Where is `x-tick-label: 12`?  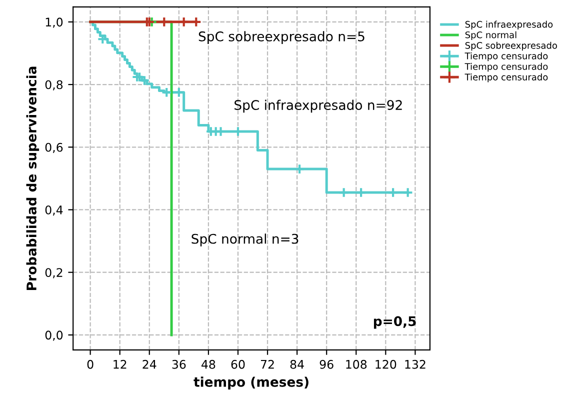
x-tick-label: 12 is located at coordinates (120, 364).